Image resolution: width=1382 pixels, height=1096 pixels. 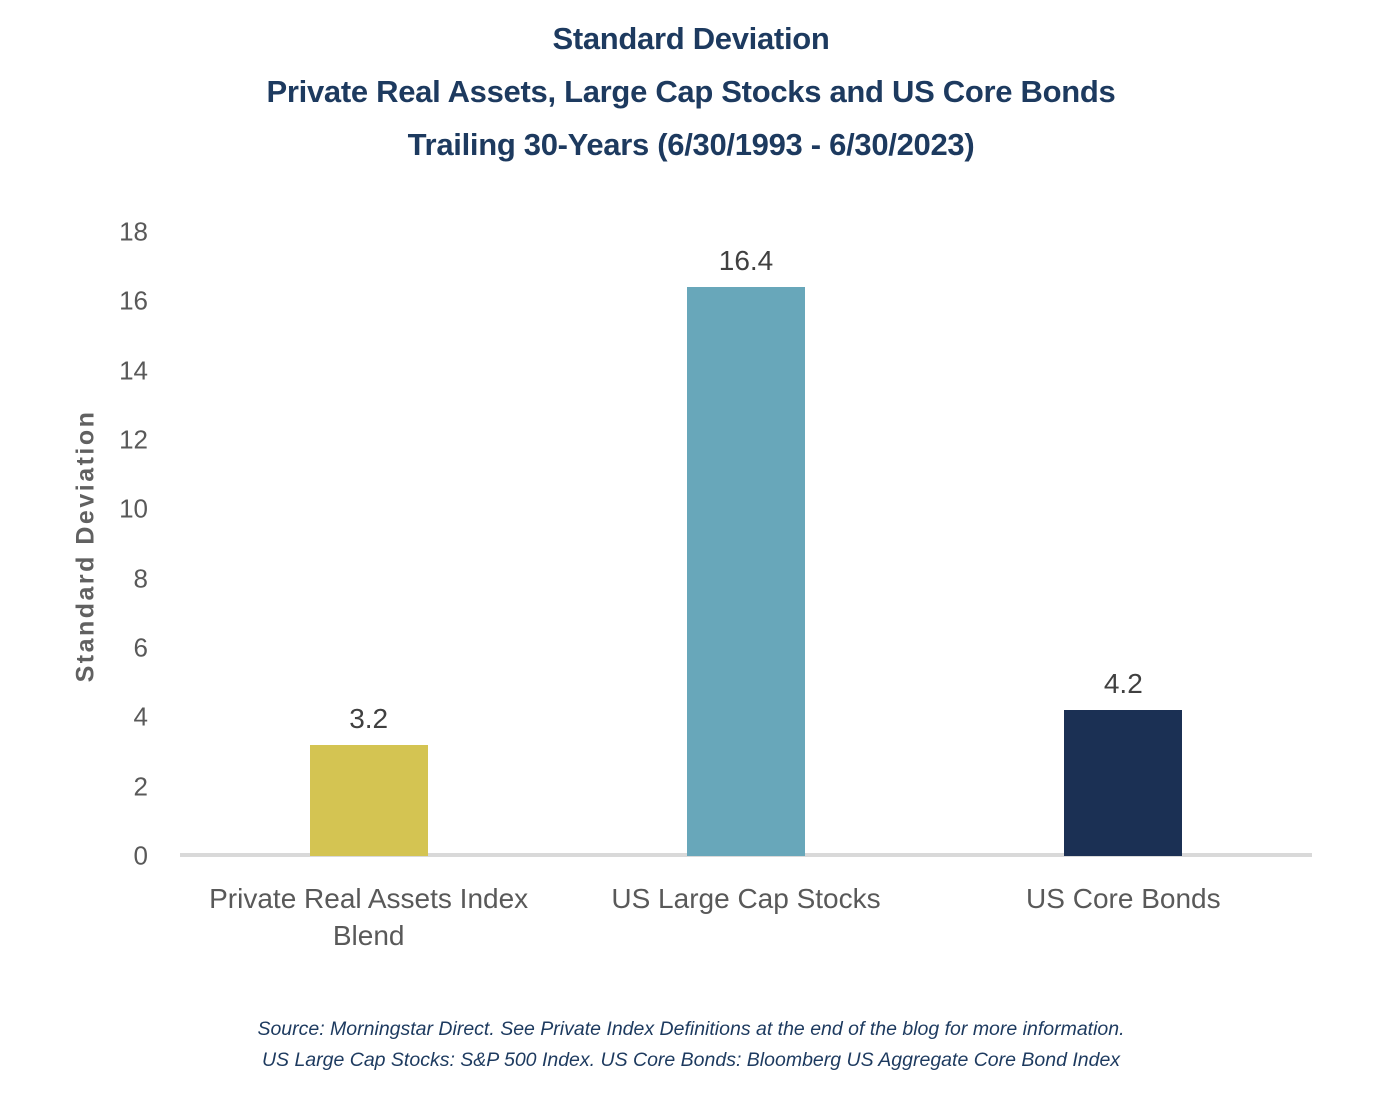 I want to click on bar-private-real-assets-index-blend, so click(x=368, y=800).